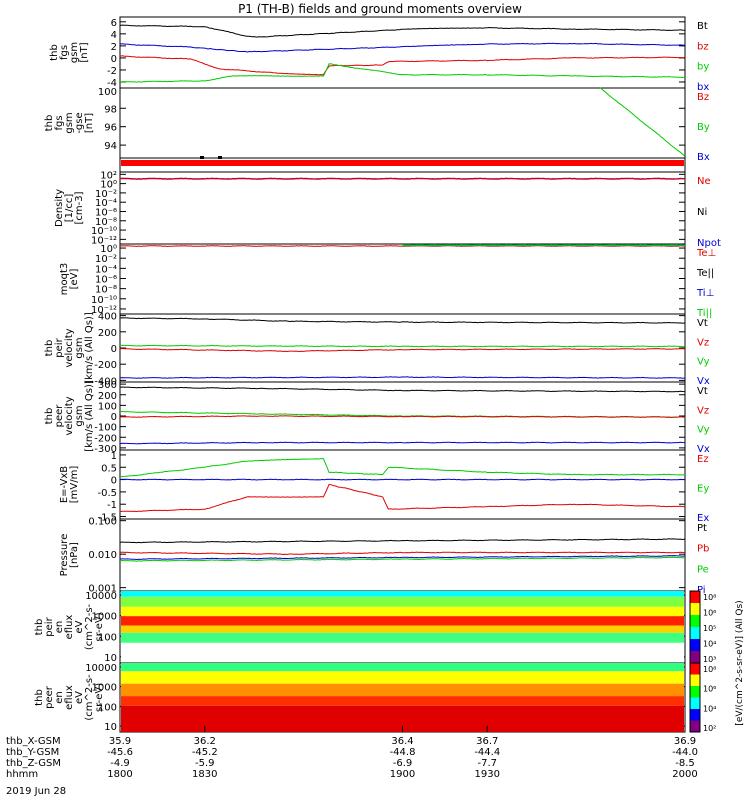  I want to click on panel-pressure: 0.100 0.010 0.001 Pressure [nPa] Pt Pb Pe Pi, so click(384, 556).